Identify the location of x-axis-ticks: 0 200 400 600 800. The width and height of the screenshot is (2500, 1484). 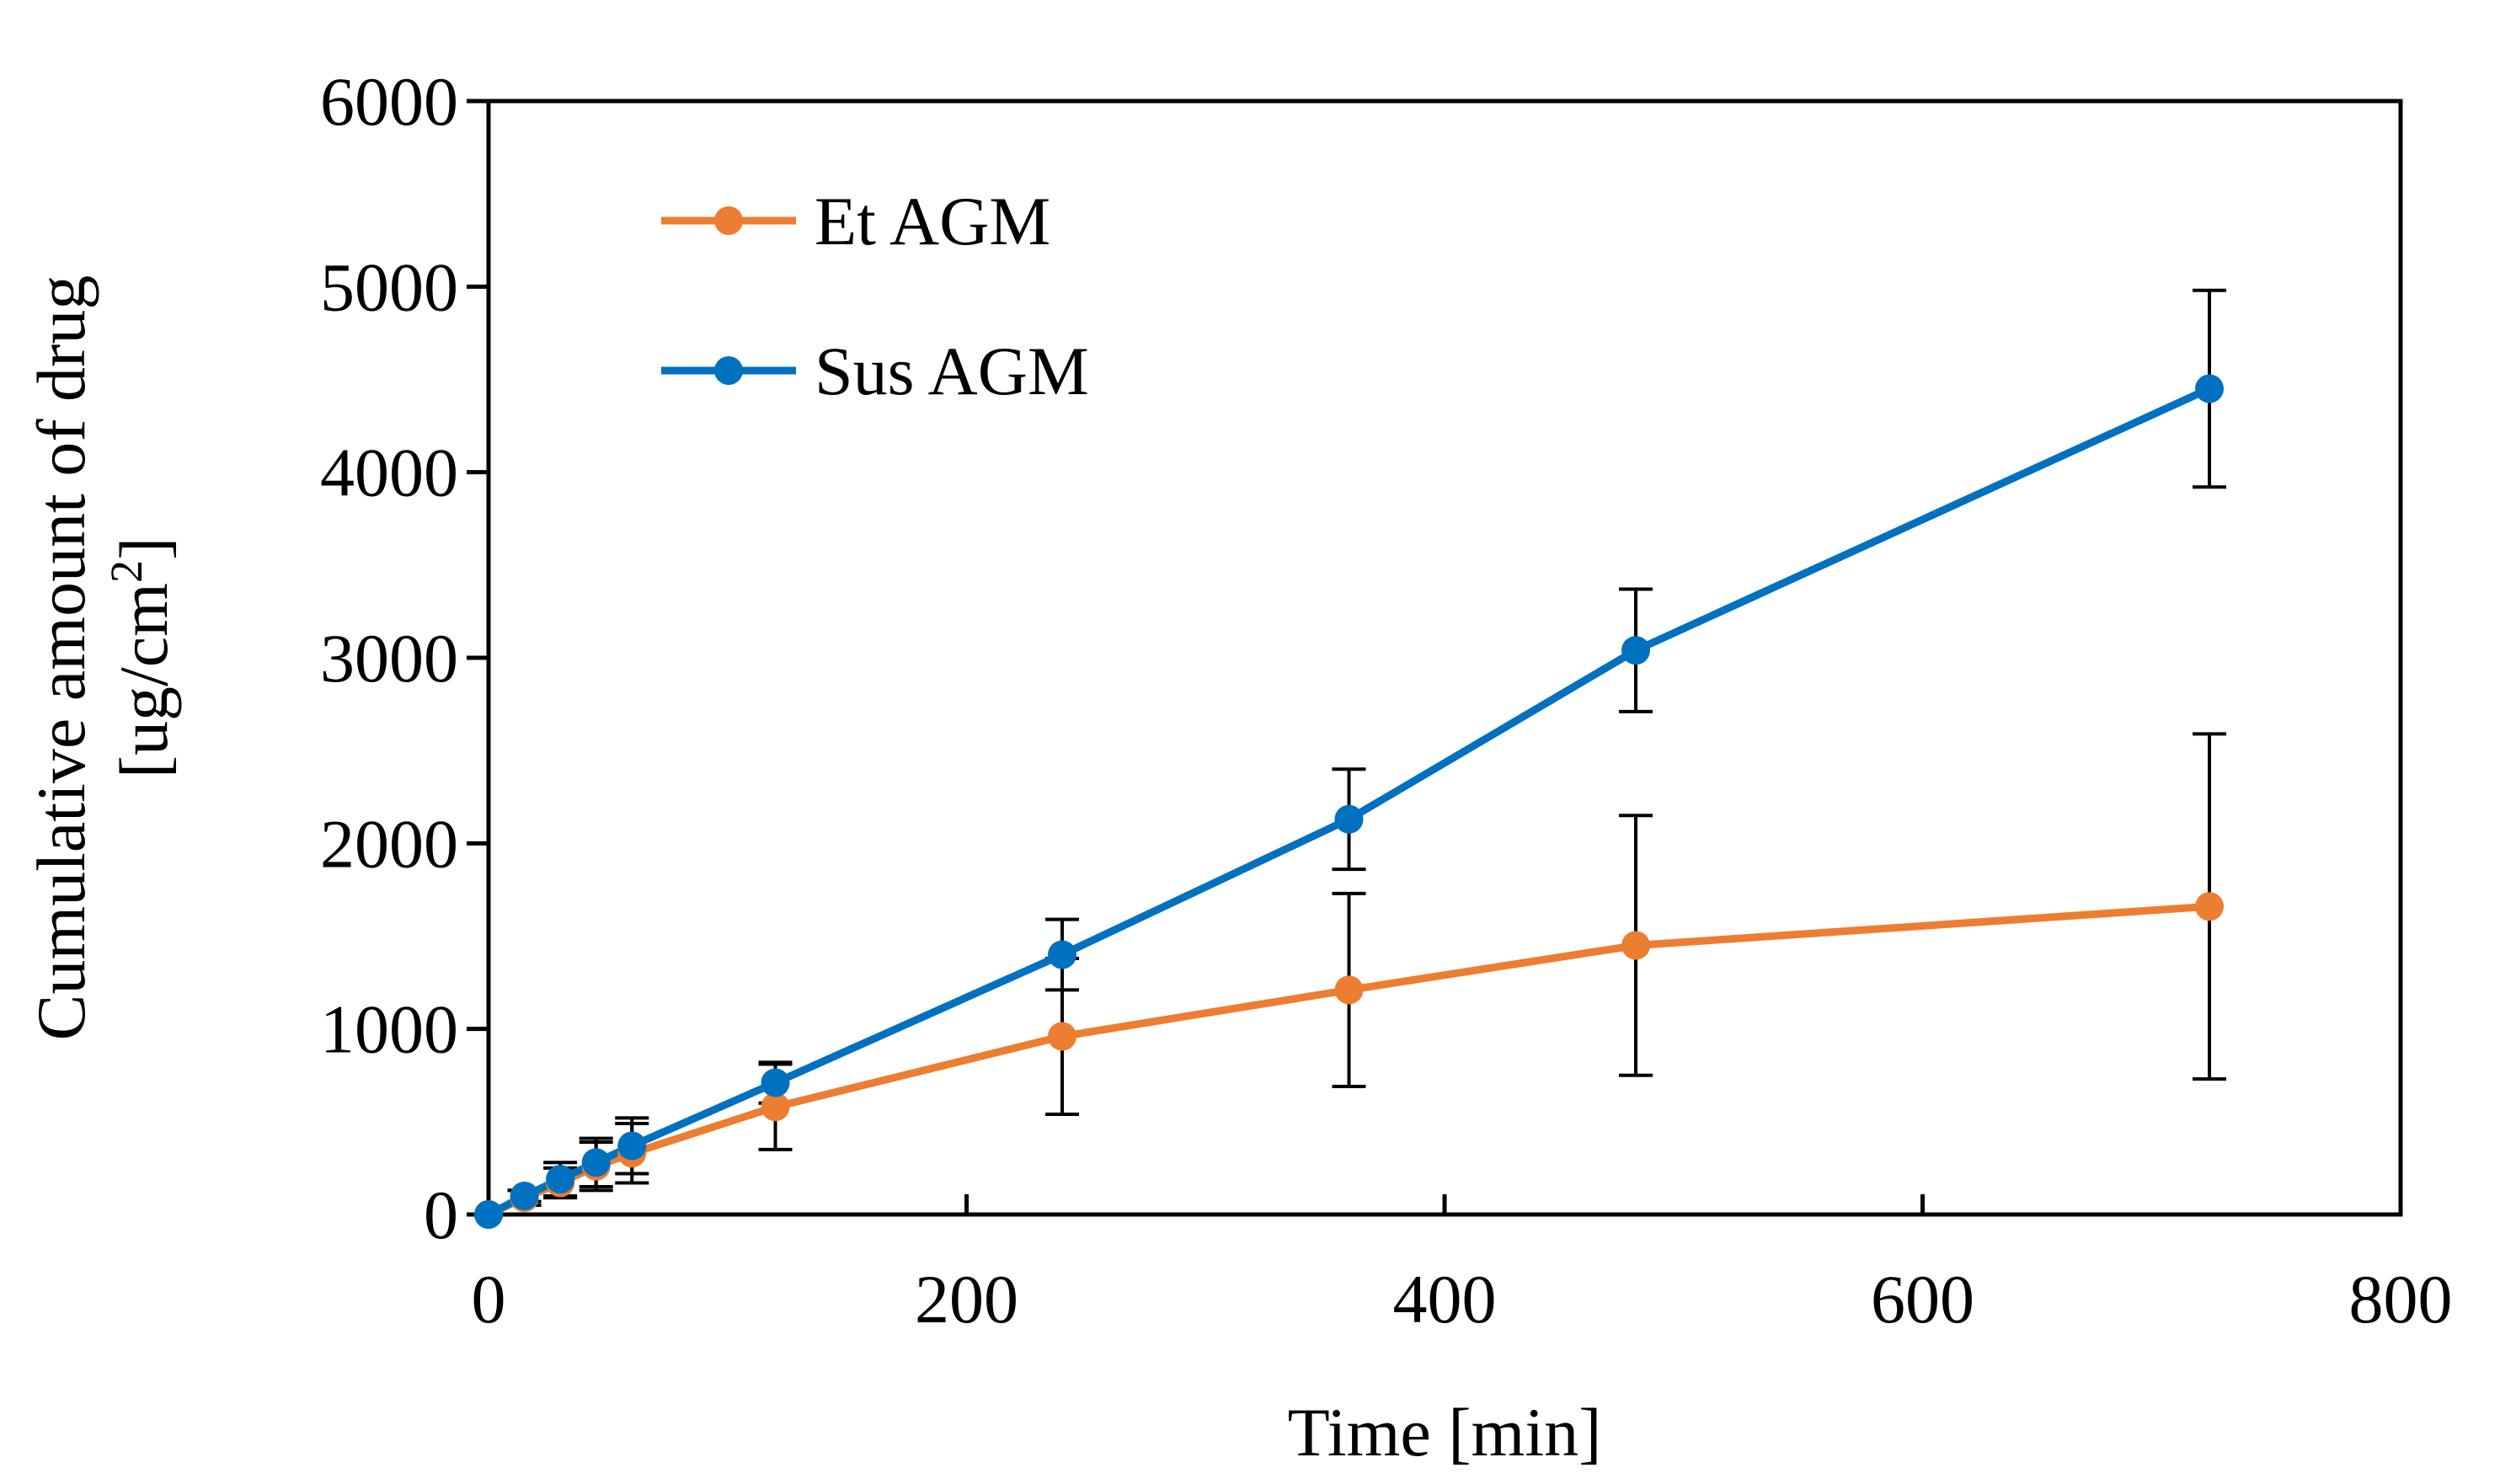
(1462, 1265).